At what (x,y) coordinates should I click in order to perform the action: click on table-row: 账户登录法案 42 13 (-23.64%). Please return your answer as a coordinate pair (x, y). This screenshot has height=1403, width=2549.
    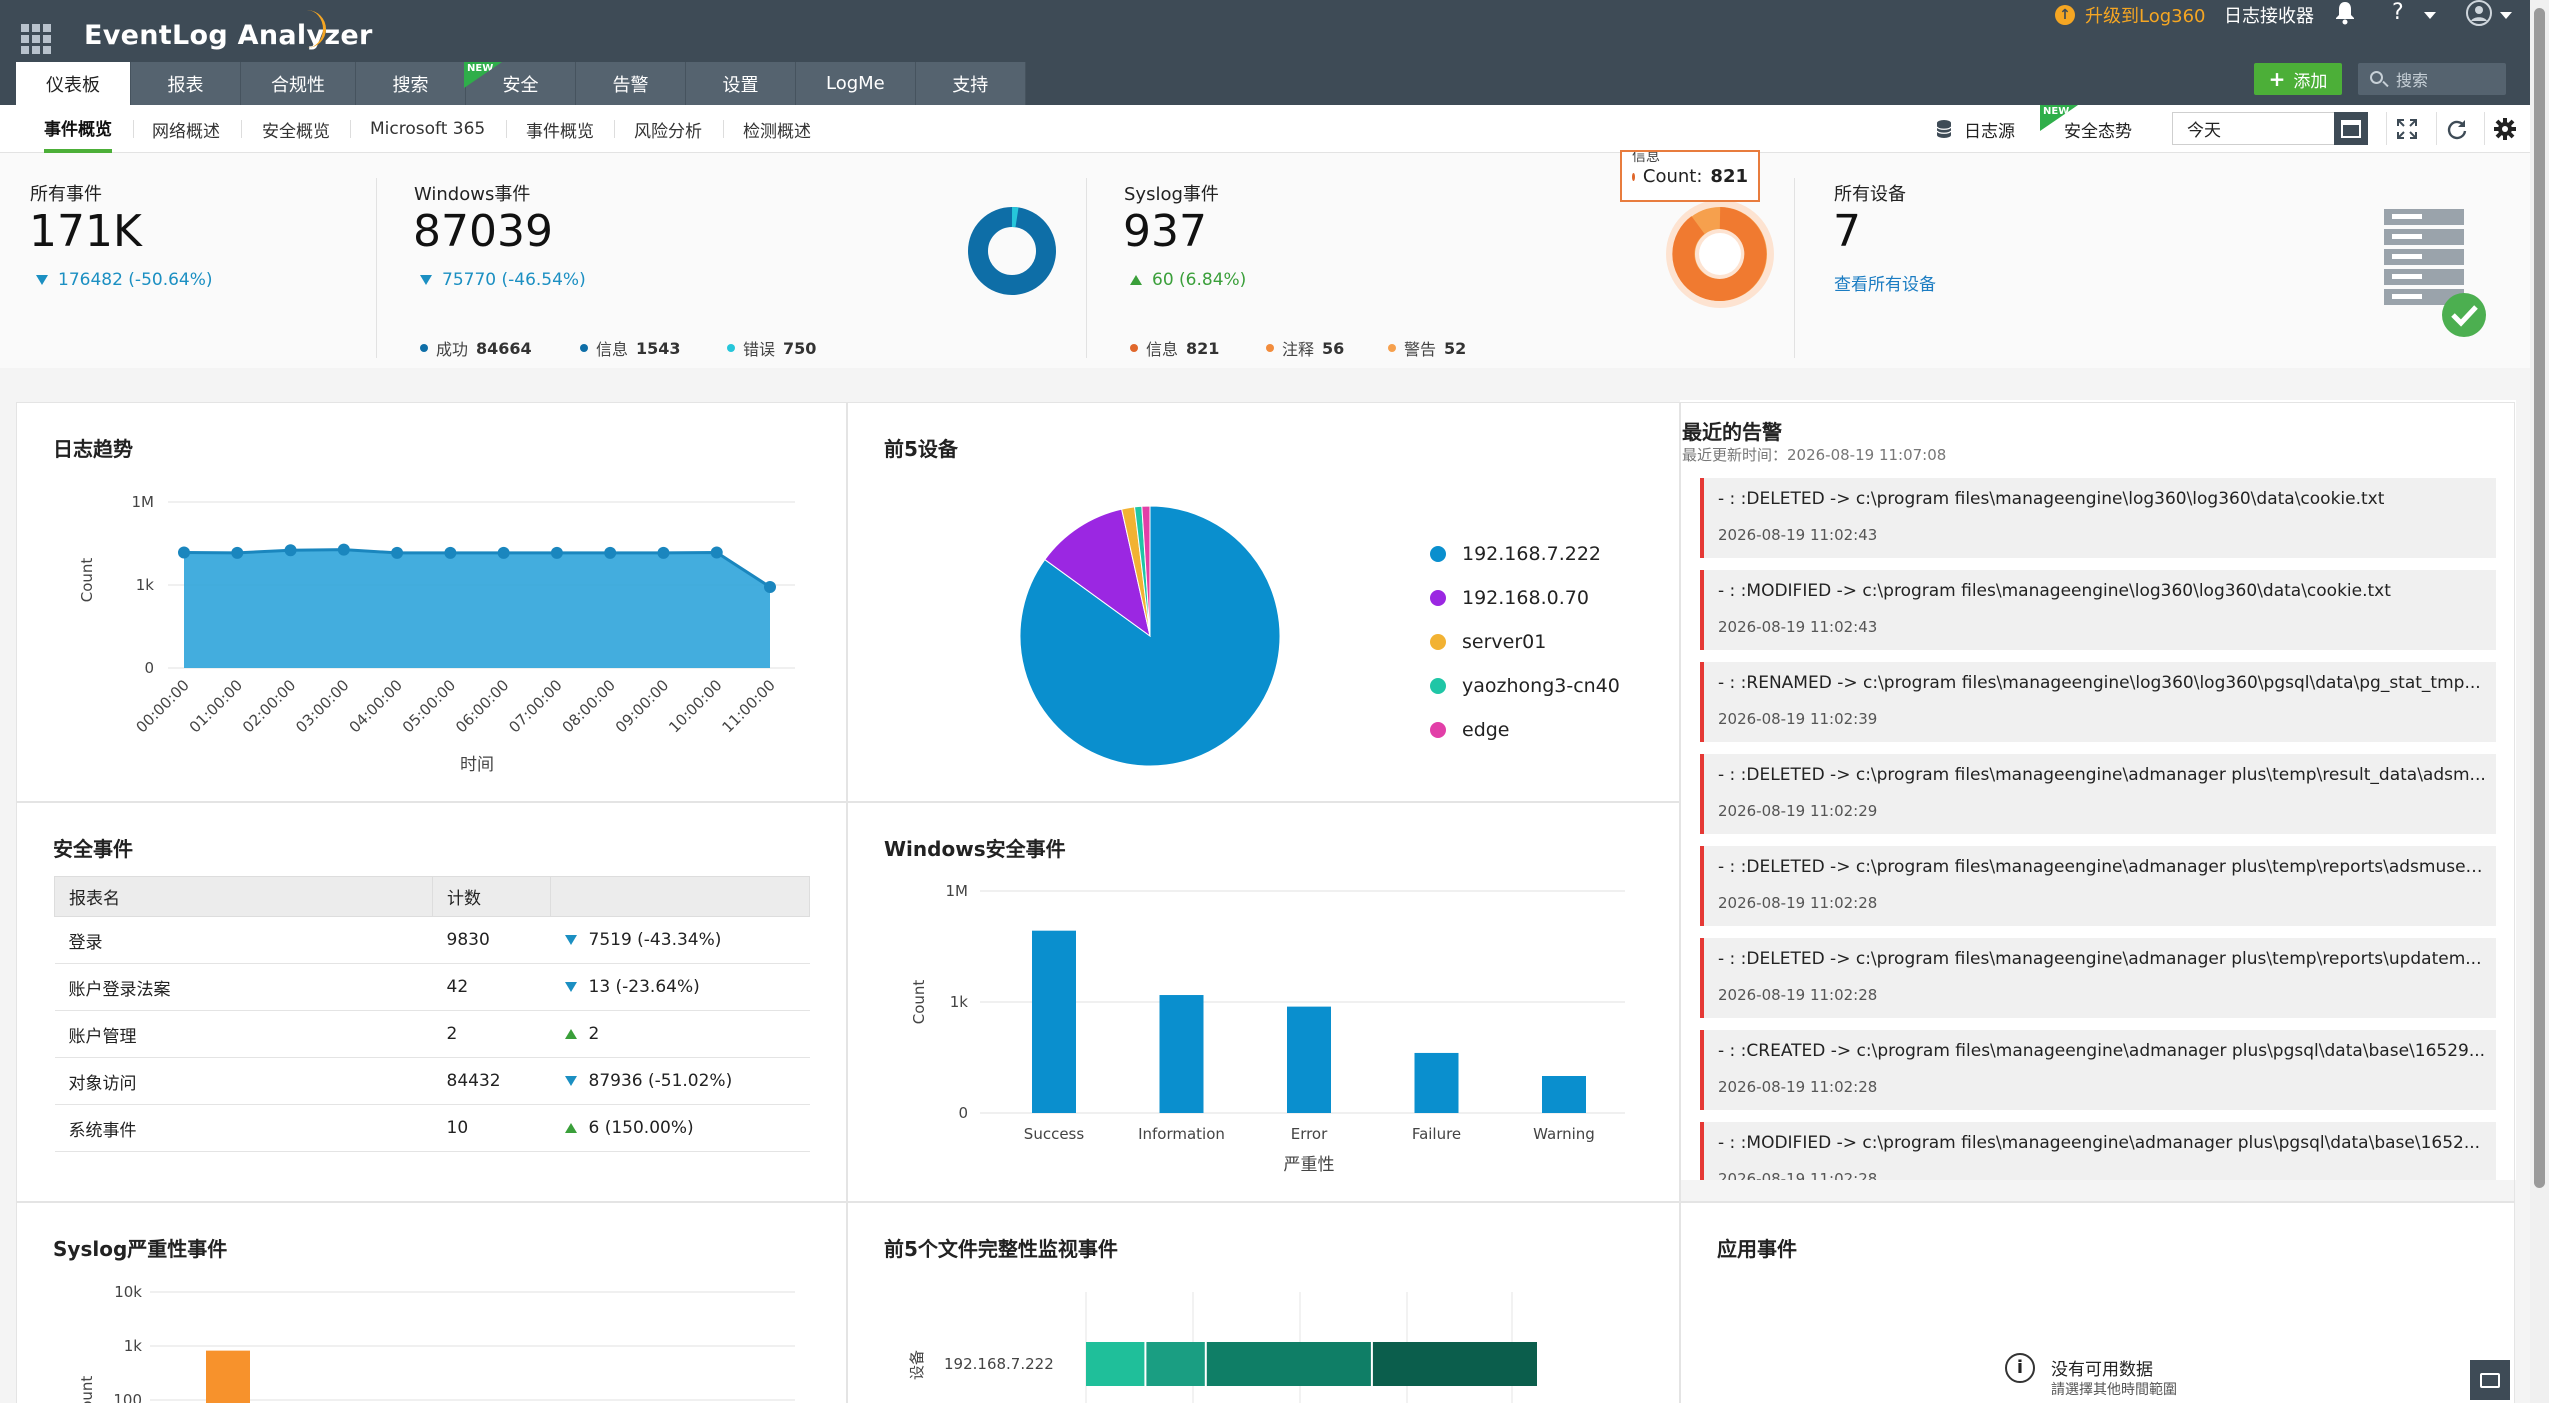
    Looking at the image, I should click on (432, 987).